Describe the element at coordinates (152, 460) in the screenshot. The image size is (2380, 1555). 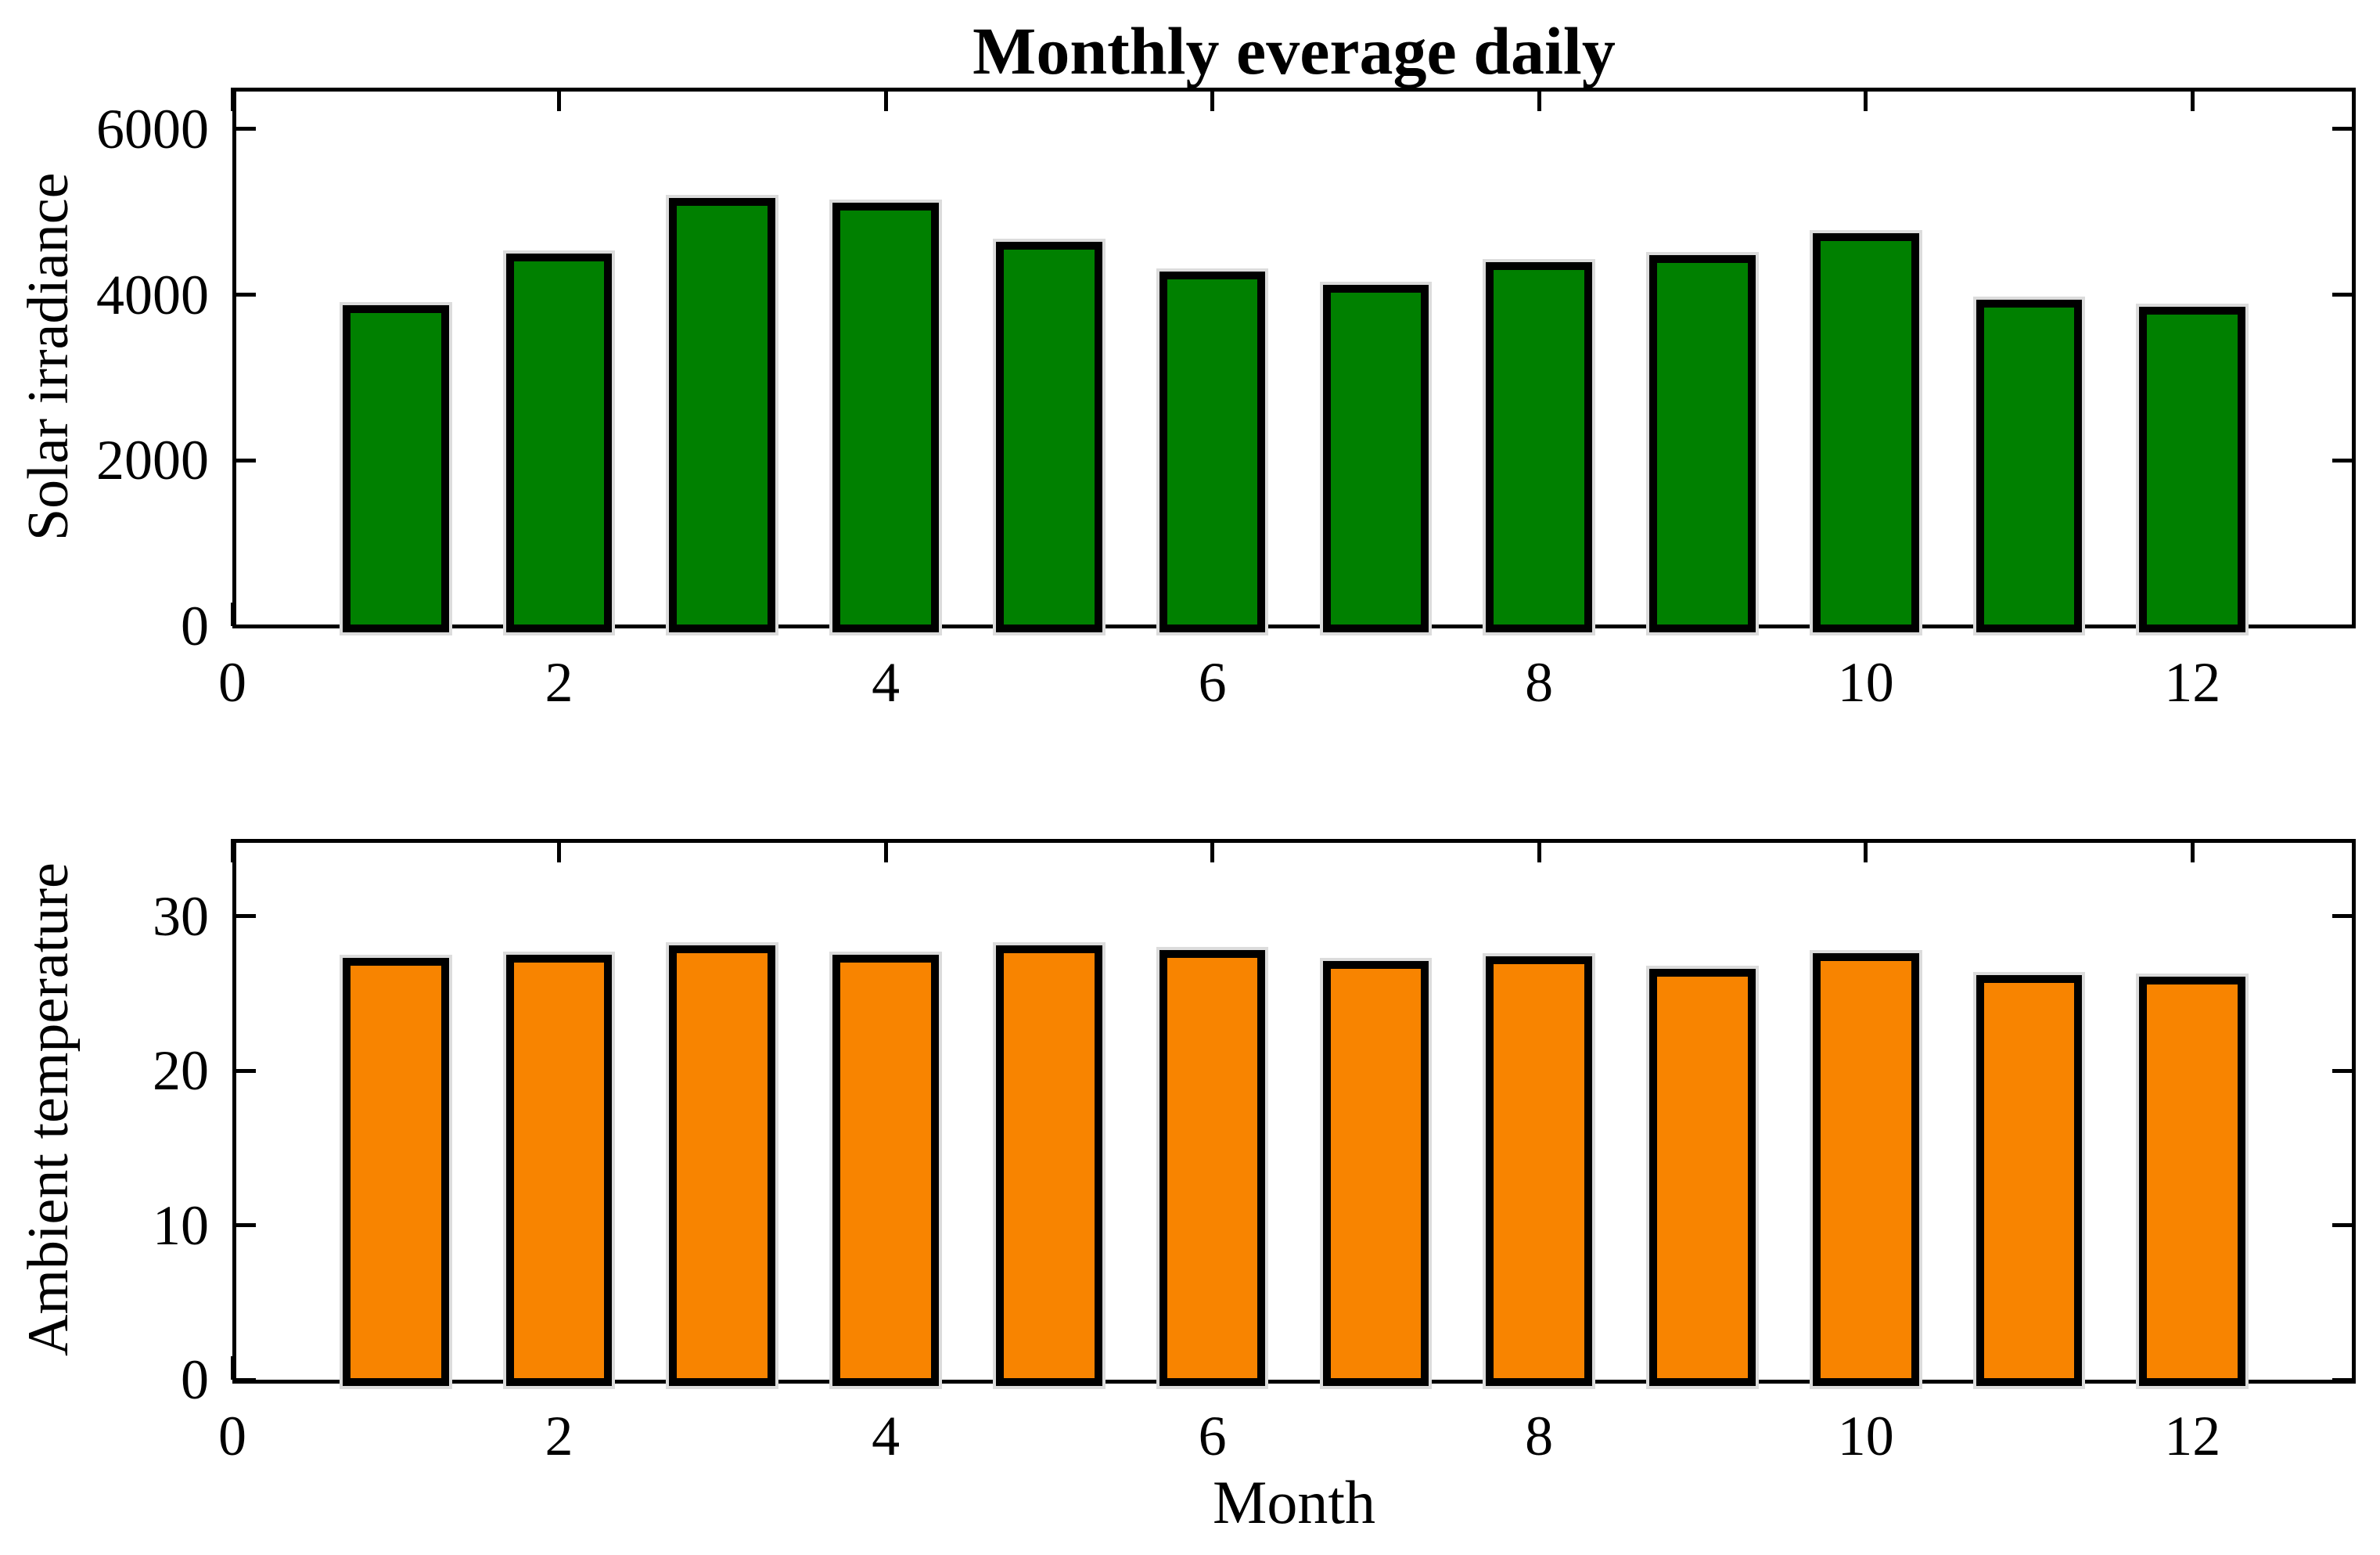
I see `y-tick-label: 2000` at that location.